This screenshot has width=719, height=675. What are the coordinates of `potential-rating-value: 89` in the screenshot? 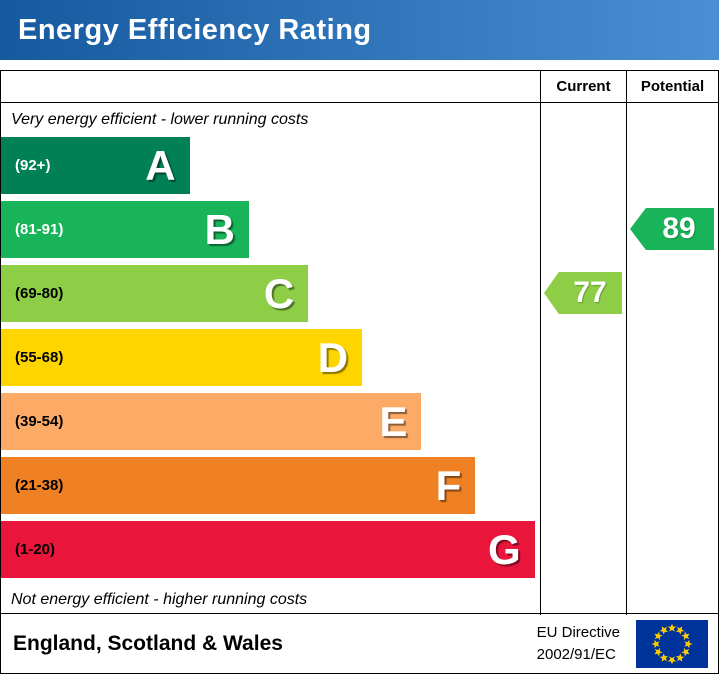 It's located at (679, 228).